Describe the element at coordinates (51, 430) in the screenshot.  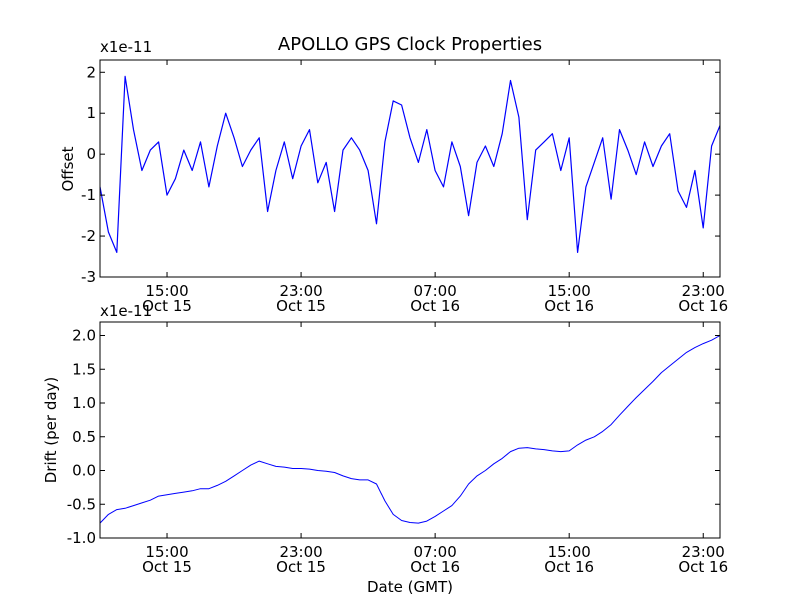
I see `drift-ylabel: Drift (per day)` at that location.